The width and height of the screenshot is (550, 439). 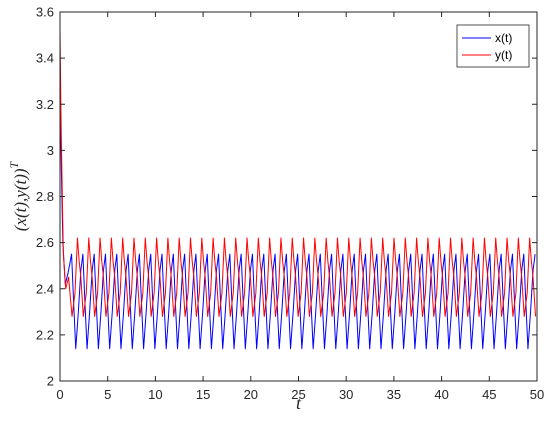 What do you see at coordinates (537, 394) in the screenshot?
I see `x-tick-label: 50` at bounding box center [537, 394].